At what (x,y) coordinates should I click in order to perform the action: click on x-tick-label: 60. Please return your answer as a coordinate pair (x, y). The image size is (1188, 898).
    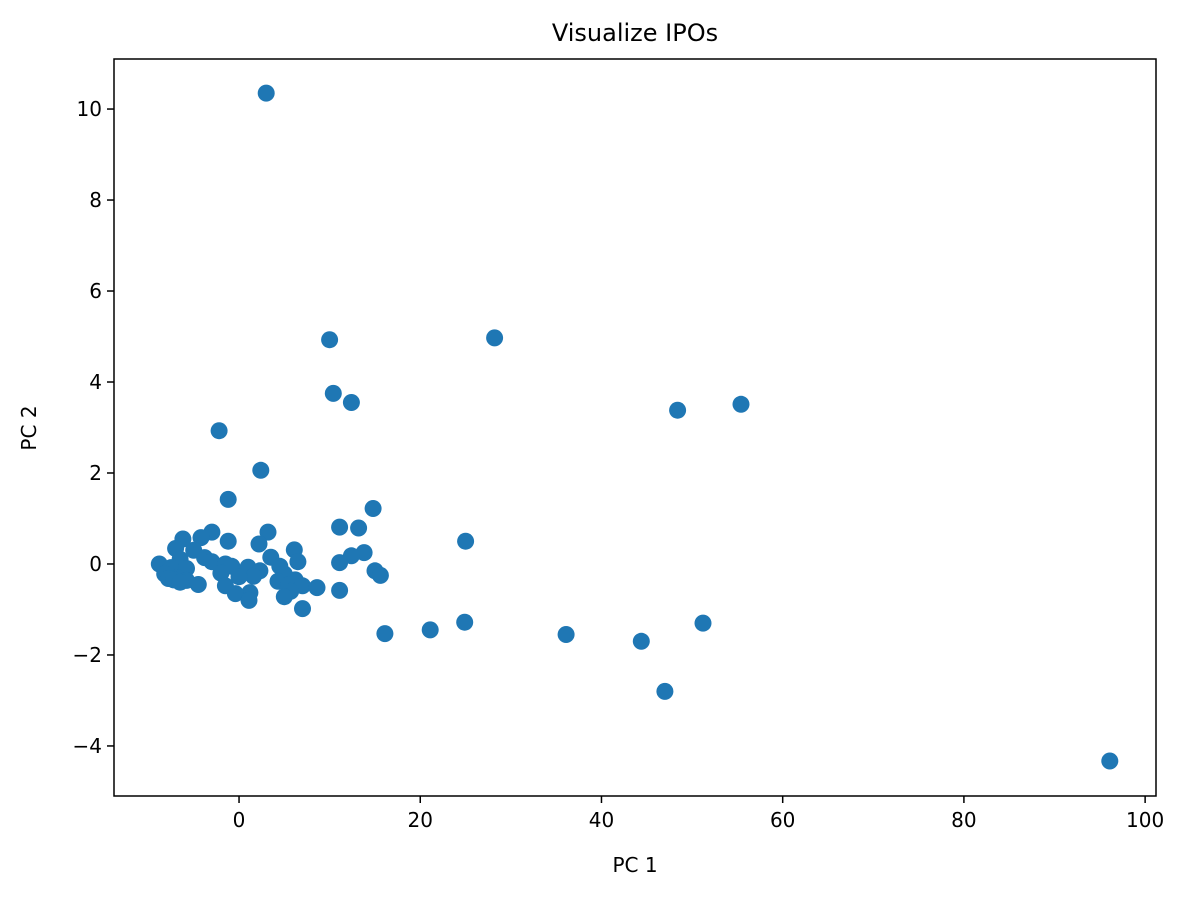
    Looking at the image, I should click on (782, 820).